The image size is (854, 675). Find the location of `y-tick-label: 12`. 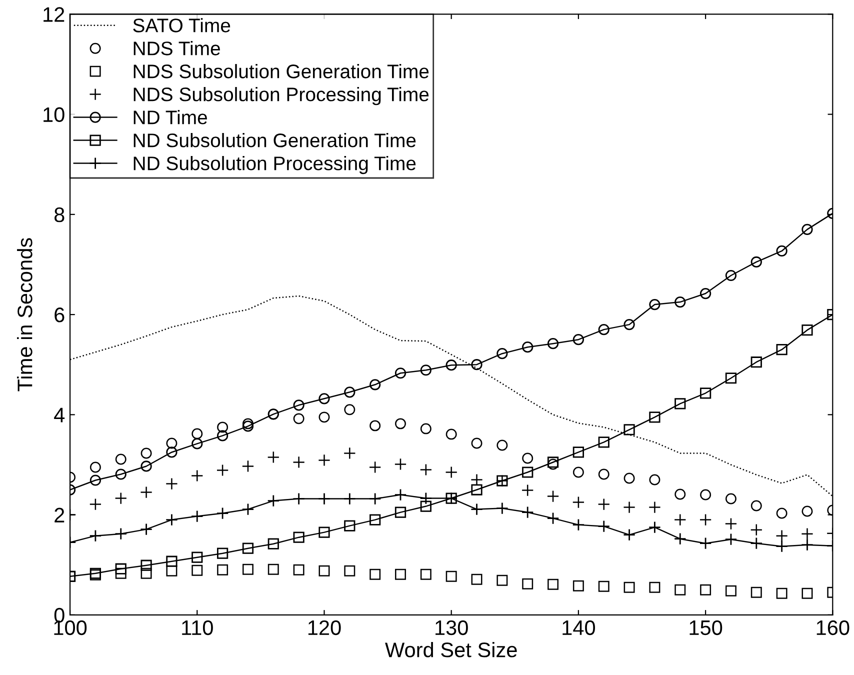

y-tick-label: 12 is located at coordinates (54, 14).